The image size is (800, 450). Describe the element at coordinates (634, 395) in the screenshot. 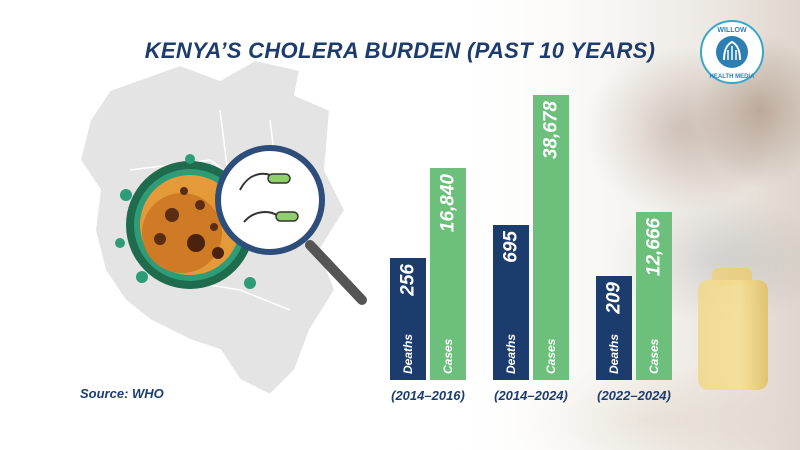

I see `category-label: (2022–2024)` at that location.